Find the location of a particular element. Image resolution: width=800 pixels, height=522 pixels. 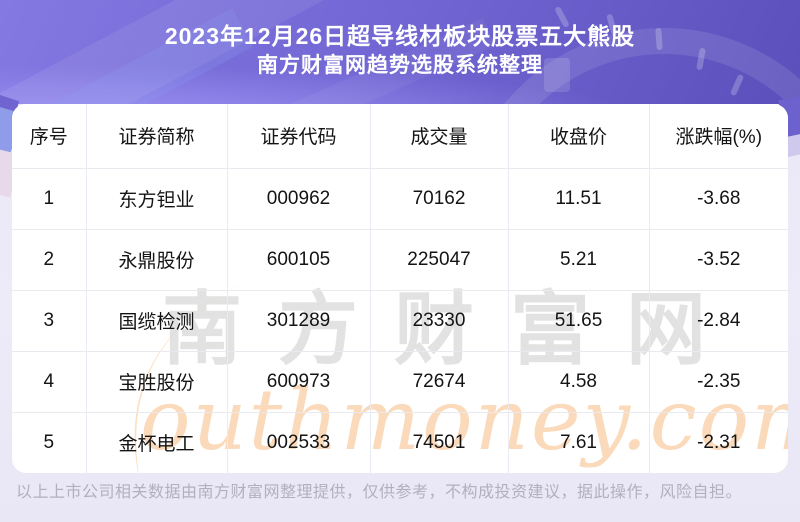

cell-volume: 225047 is located at coordinates (439, 259).